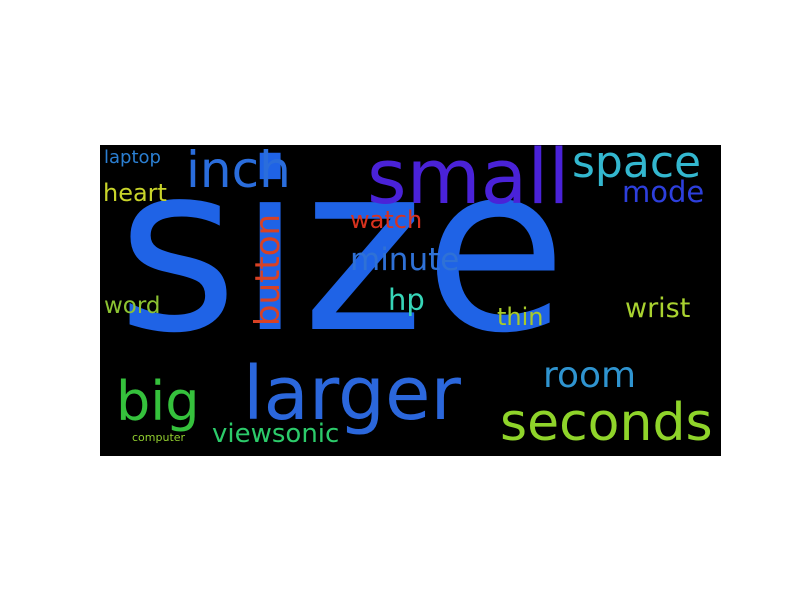  Describe the element at coordinates (132, 306) in the screenshot. I see `word-word: word` at that location.